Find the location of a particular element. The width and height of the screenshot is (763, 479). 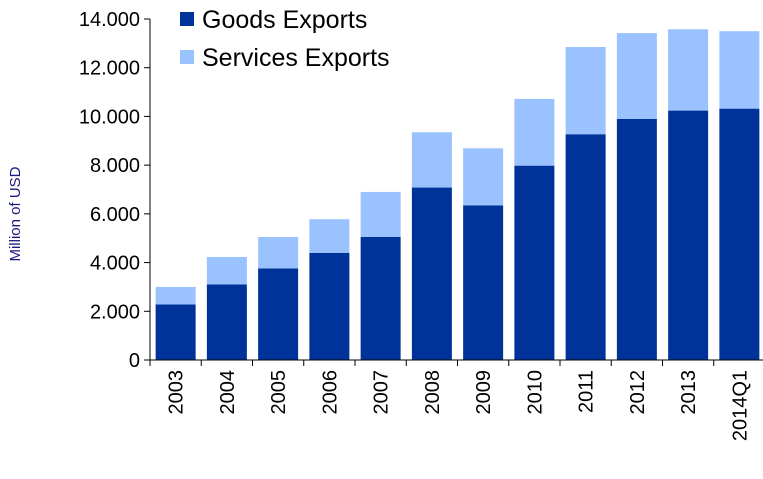

y-axis-title: Million of USD is located at coordinates (15, 213).